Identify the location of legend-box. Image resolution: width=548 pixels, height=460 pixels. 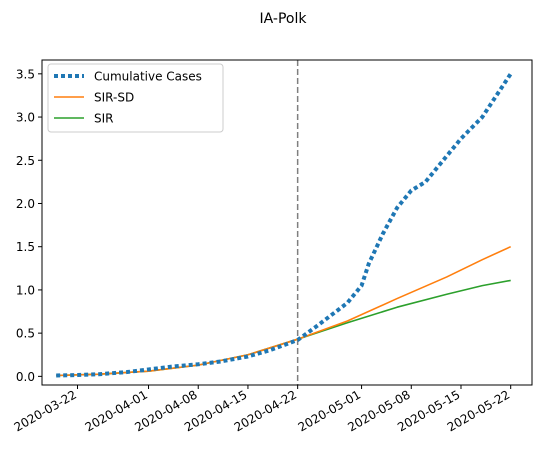
(135, 98).